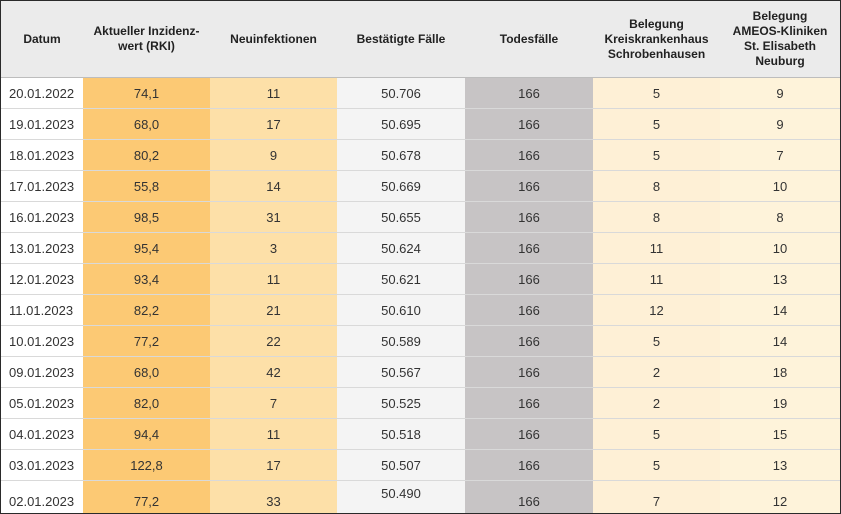 This screenshot has width=841, height=514. I want to click on cell-inzidenzwert: 80,2, so click(146, 155).